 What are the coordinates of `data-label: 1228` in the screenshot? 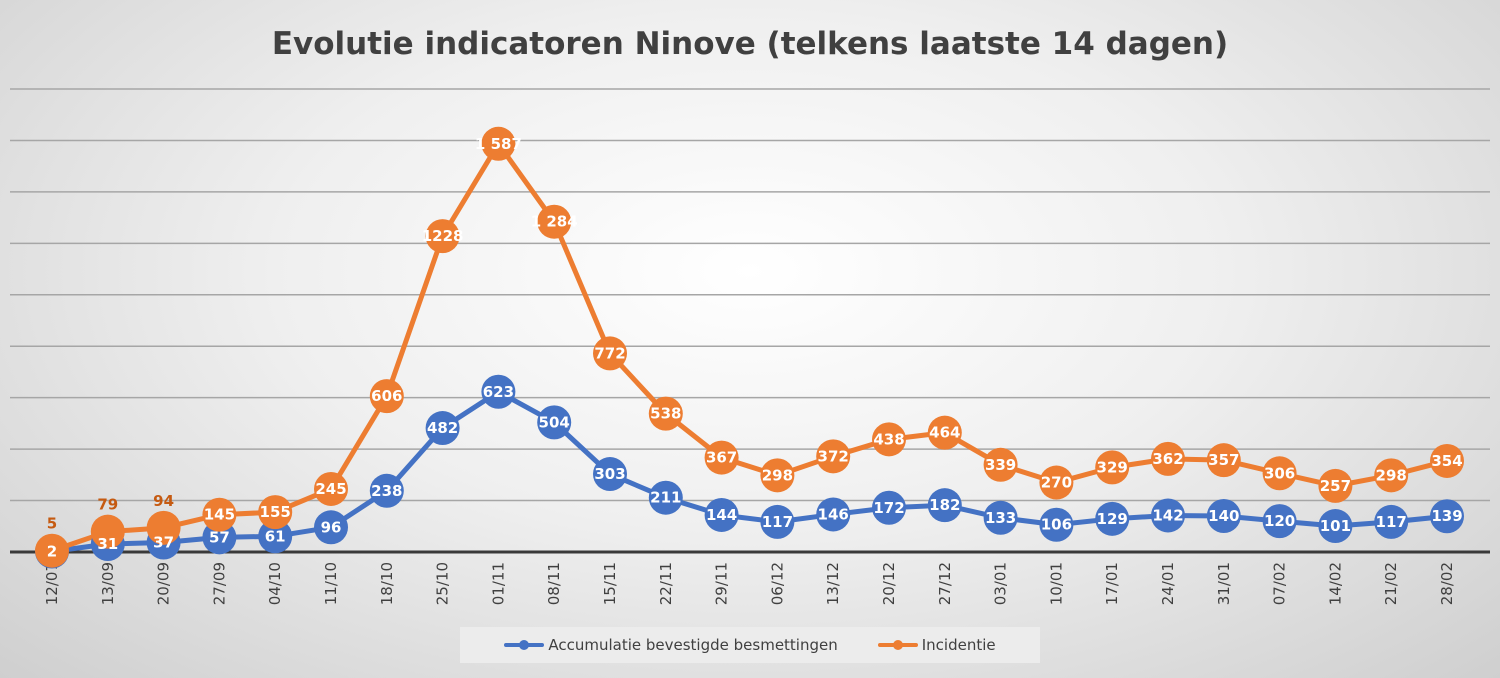 It's located at (443, 236).